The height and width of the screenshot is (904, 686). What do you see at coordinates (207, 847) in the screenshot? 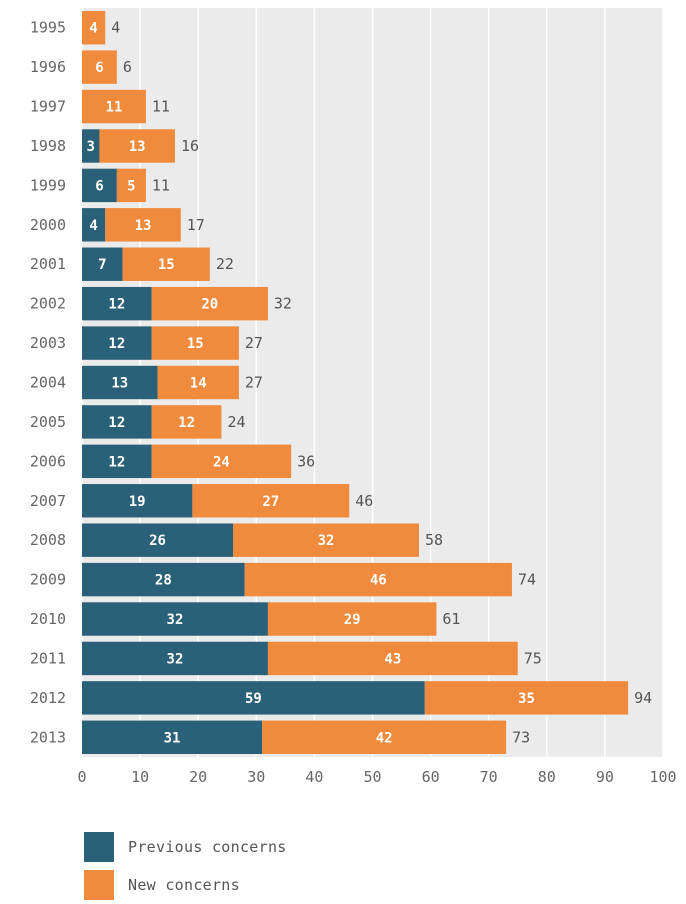
I see `legend-label-previous-concerns: Previous concerns` at bounding box center [207, 847].